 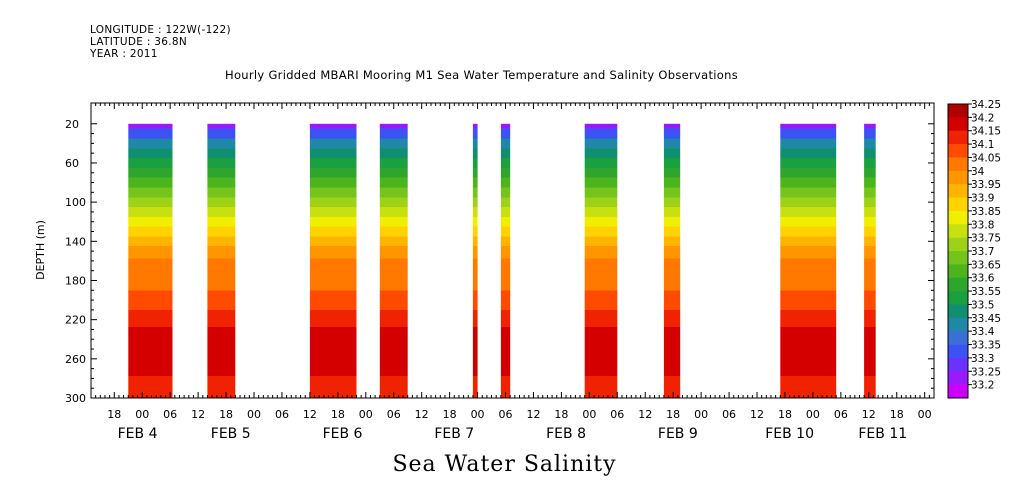 I want to click on y-tick-label: 180, so click(x=75, y=280).